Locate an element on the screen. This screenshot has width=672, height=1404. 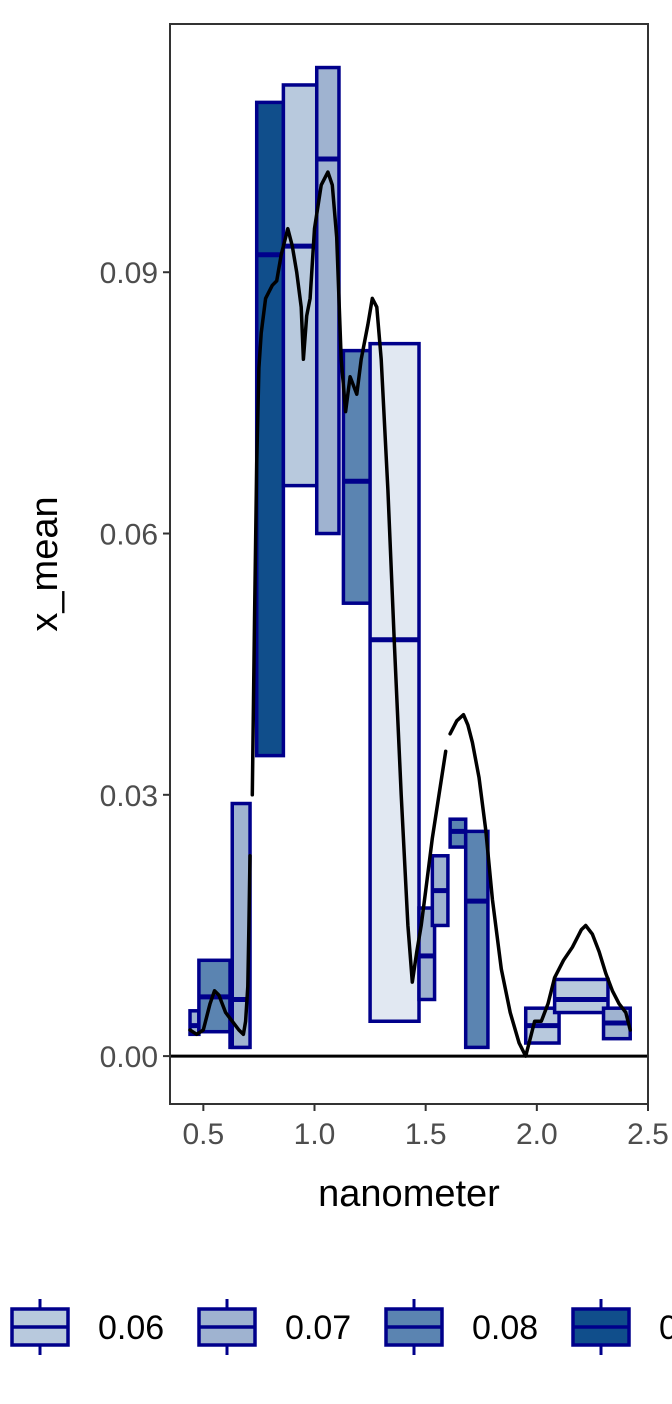
x-tick-label: 1.5 is located at coordinates (426, 1134).